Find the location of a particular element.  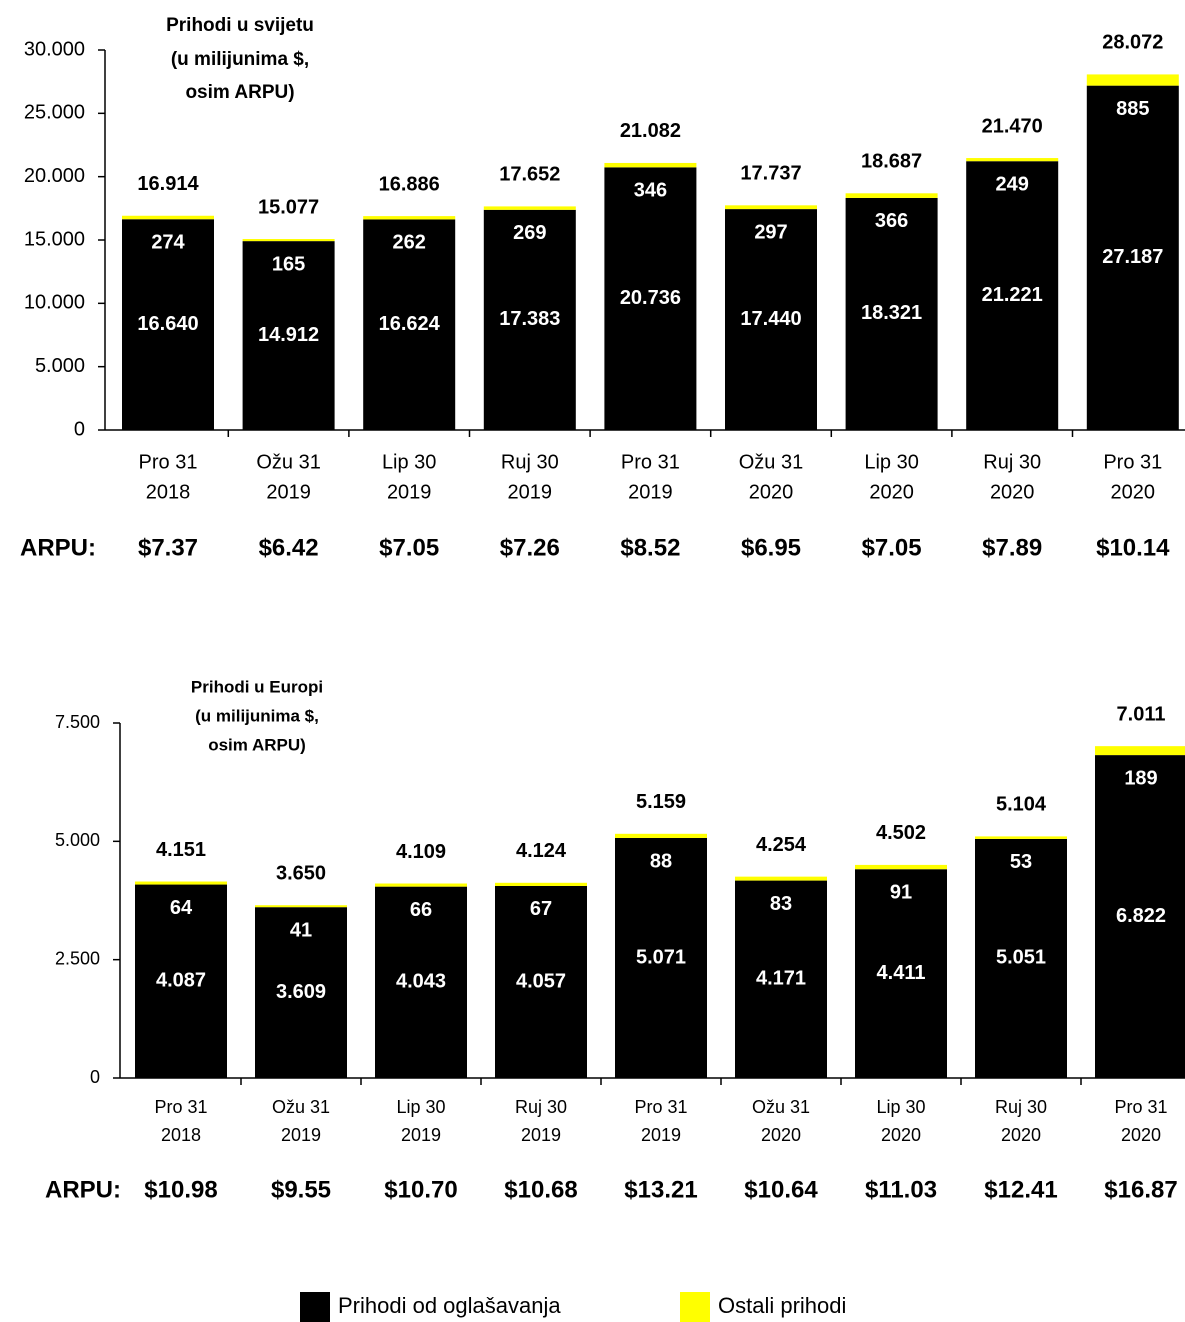

arpu-value: $11.03 is located at coordinates (901, 1189).